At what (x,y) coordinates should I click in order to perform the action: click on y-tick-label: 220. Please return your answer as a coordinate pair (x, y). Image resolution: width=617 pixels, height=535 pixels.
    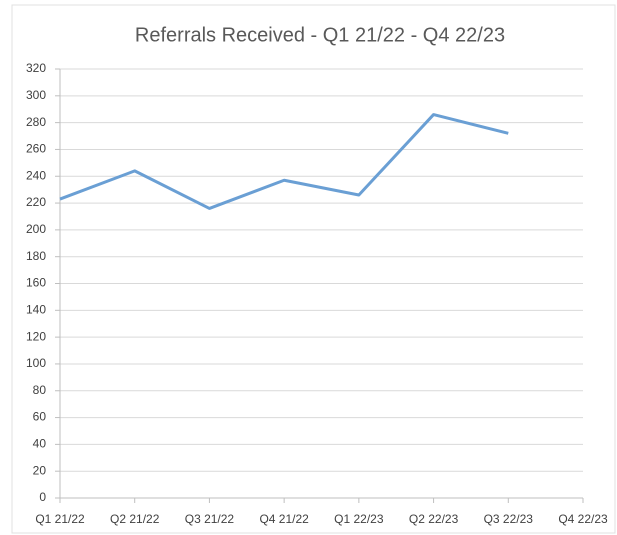
    Looking at the image, I should click on (36, 202).